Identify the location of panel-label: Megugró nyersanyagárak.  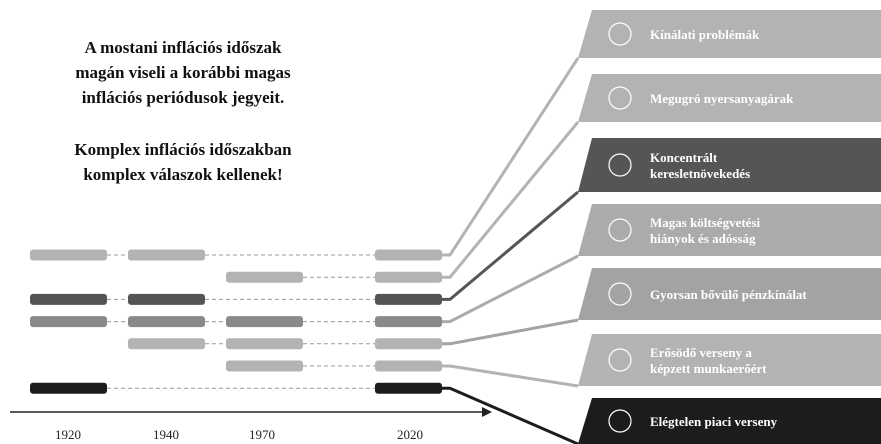
(722, 98).